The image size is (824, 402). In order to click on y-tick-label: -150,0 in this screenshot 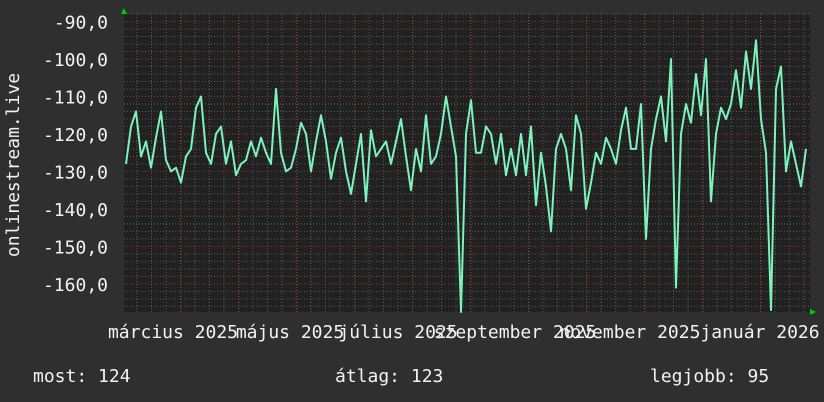, I will do `click(75, 247)`.